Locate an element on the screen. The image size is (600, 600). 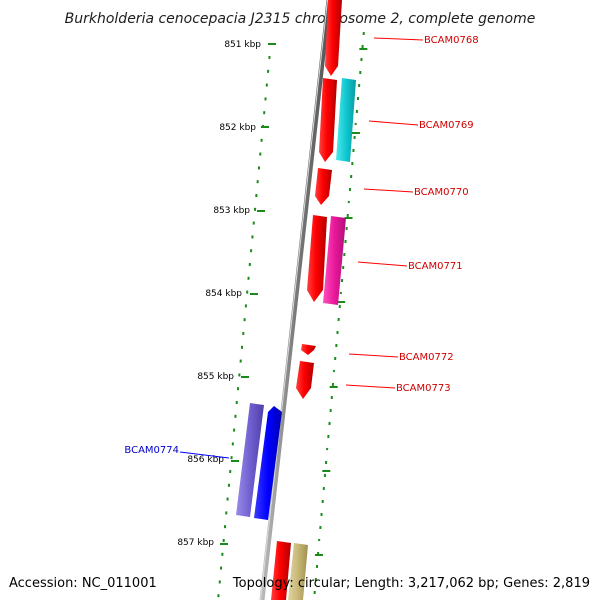
genome-backbone-highlight is located at coordinates (294, 300).